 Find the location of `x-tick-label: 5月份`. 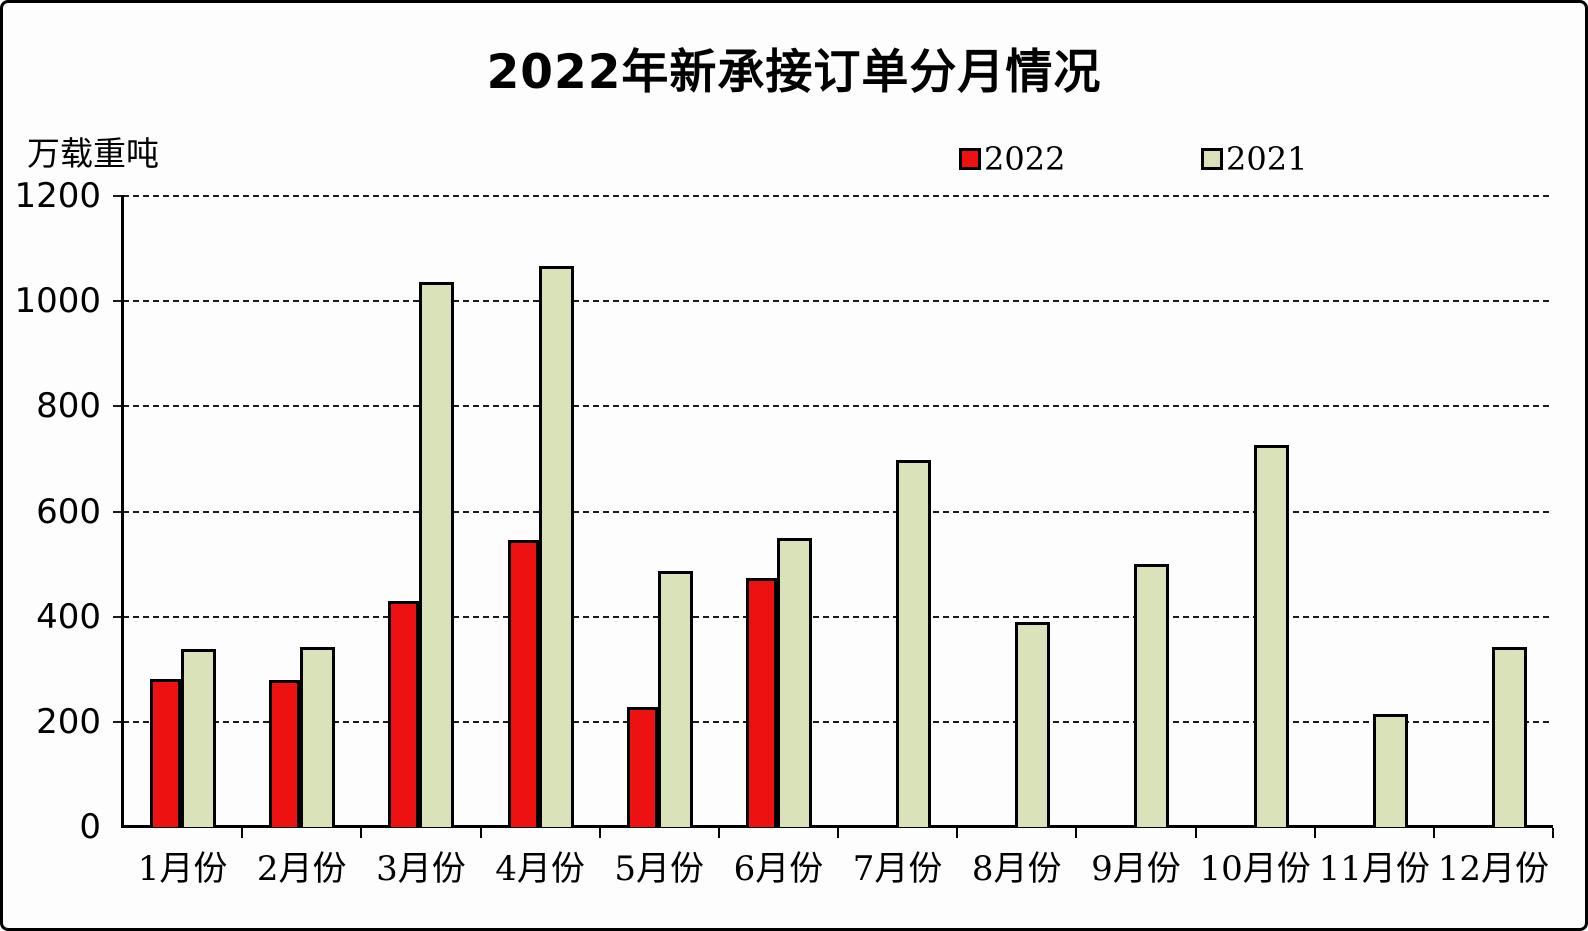

x-tick-label: 5月份 is located at coordinates (659, 869).